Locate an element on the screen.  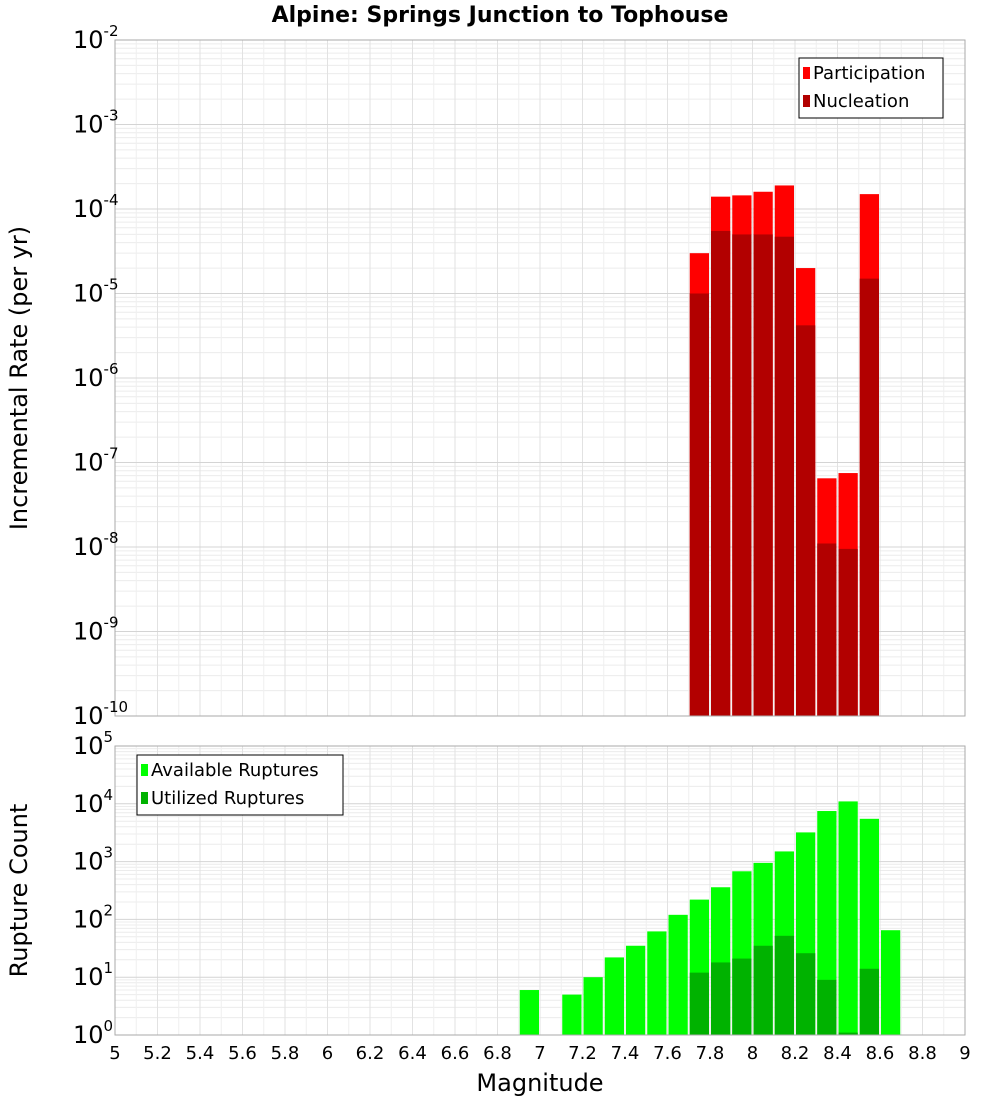
legend-label: Available Ruptures is located at coordinates (235, 770).